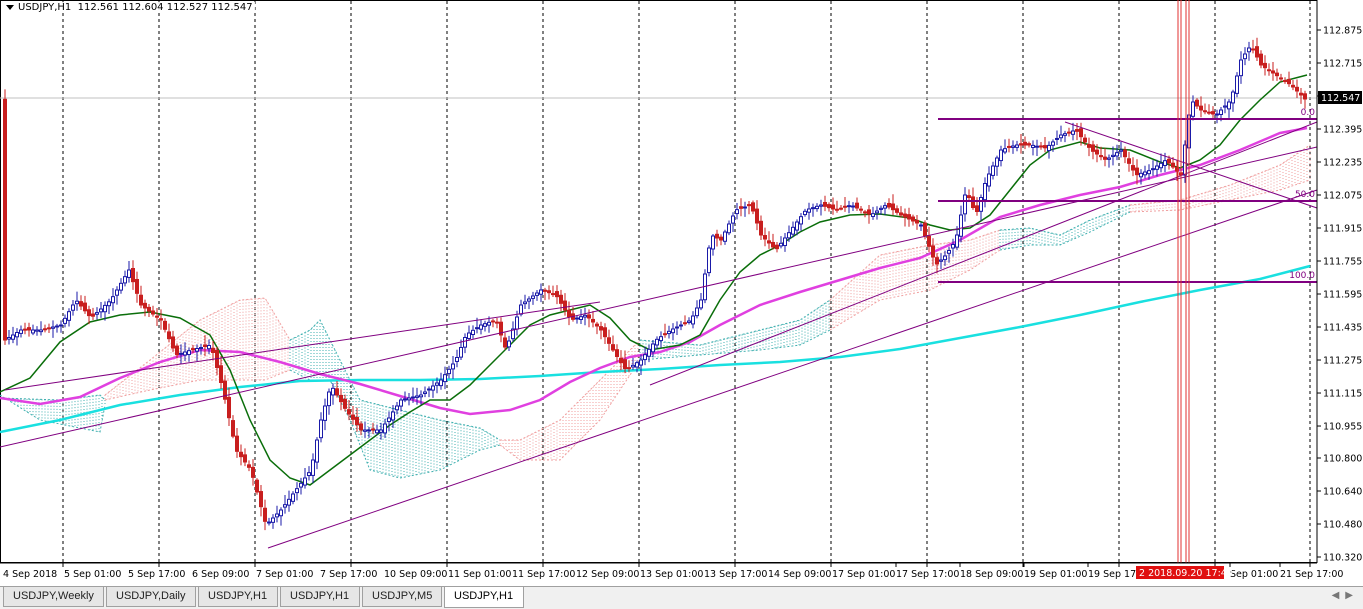  Describe the element at coordinates (607, 574) in the screenshot. I see `time-tick-label: 12 Sep 09:00` at that location.